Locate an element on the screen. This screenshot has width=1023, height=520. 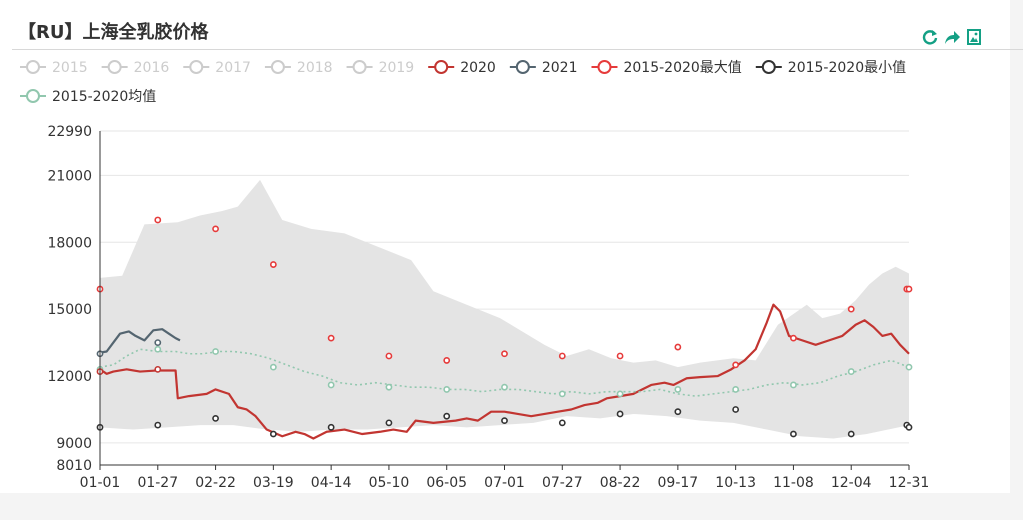
legend-label: 2017 is located at coordinates (233, 68).